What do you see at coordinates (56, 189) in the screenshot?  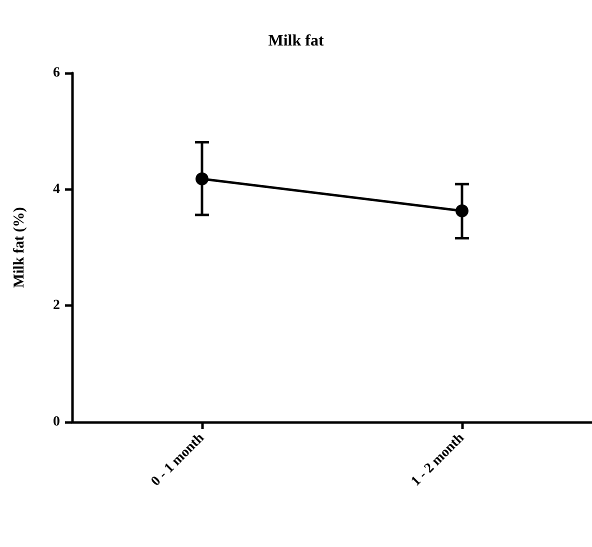 I see `y-tick-label: 4` at bounding box center [56, 189].